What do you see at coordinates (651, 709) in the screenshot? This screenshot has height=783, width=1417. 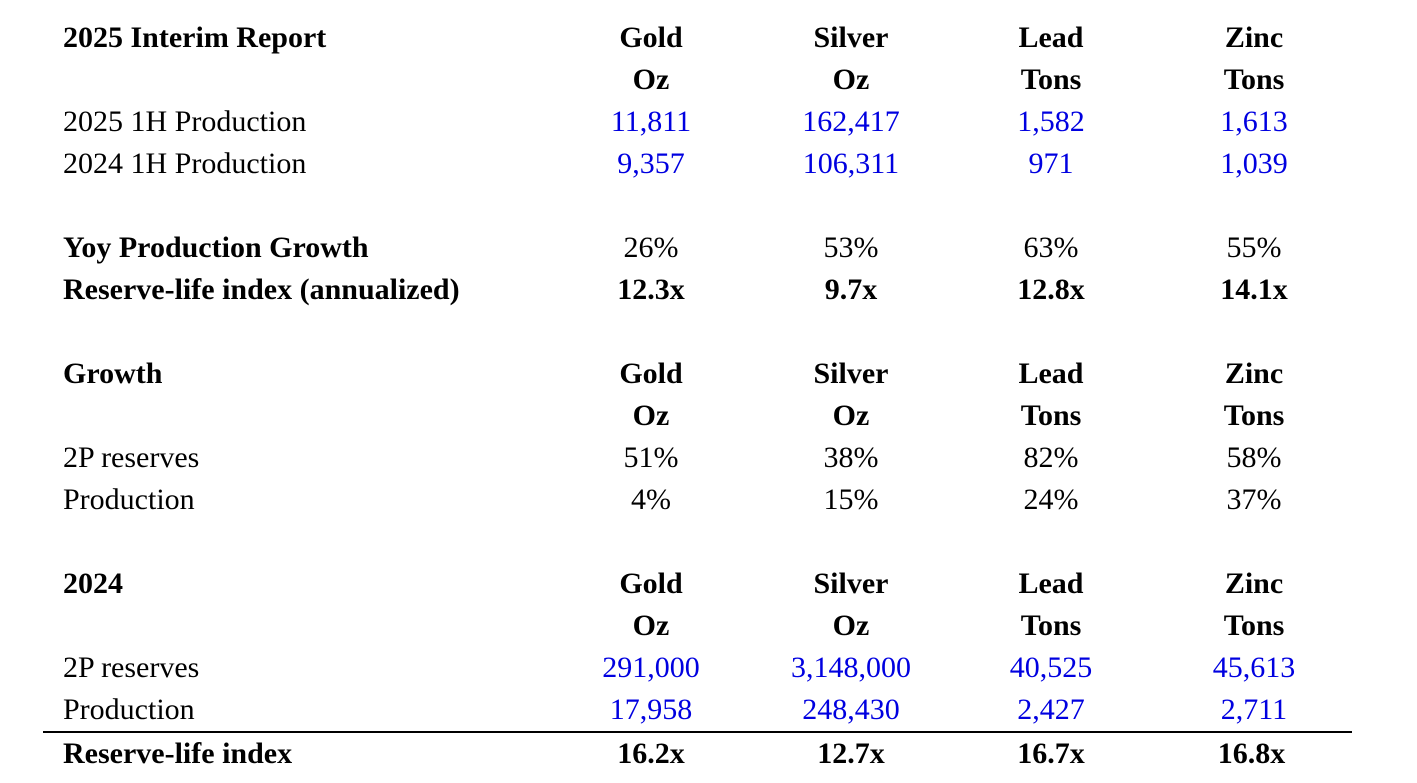 I see `cell-value: 17,958` at bounding box center [651, 709].